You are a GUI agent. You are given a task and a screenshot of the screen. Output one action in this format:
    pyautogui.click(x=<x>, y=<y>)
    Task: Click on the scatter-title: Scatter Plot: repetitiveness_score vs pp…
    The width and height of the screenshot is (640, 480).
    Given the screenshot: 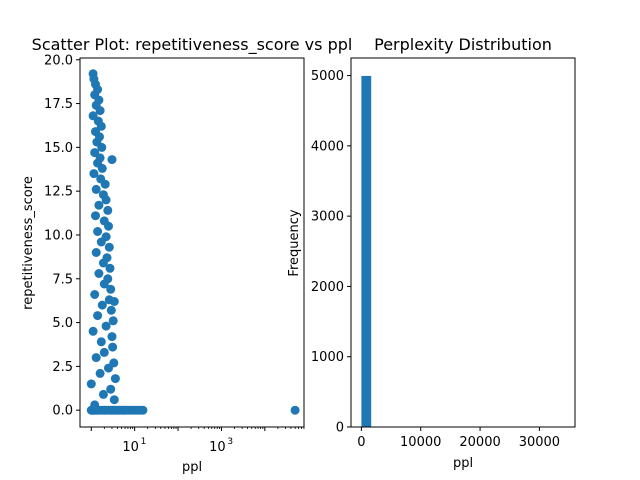 What is the action you would take?
    pyautogui.click(x=192, y=45)
    